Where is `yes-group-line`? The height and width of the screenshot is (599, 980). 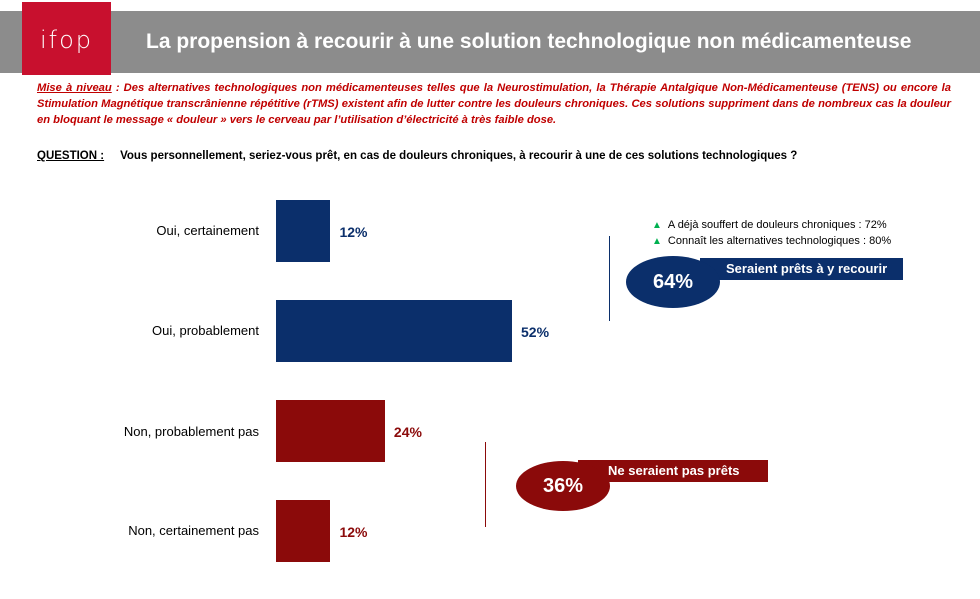
yes-group-line is located at coordinates (609, 278).